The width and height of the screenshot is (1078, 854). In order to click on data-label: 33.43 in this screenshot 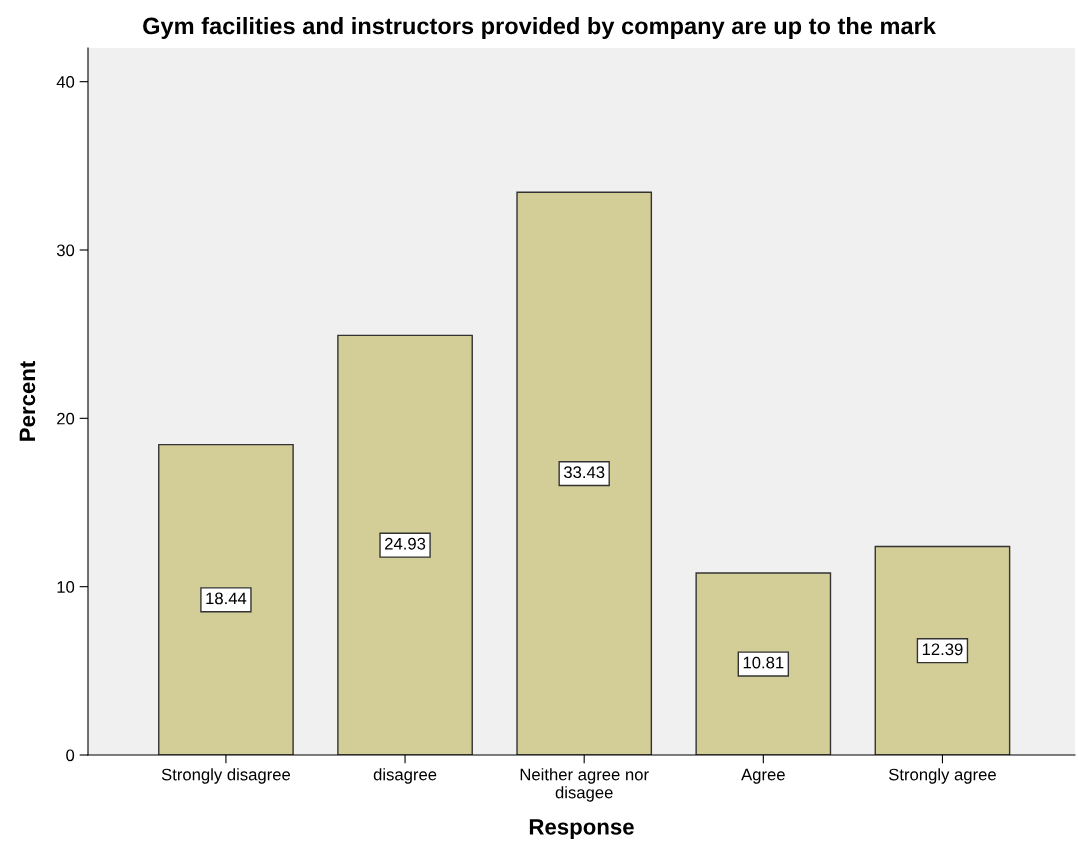, I will do `click(584, 472)`.